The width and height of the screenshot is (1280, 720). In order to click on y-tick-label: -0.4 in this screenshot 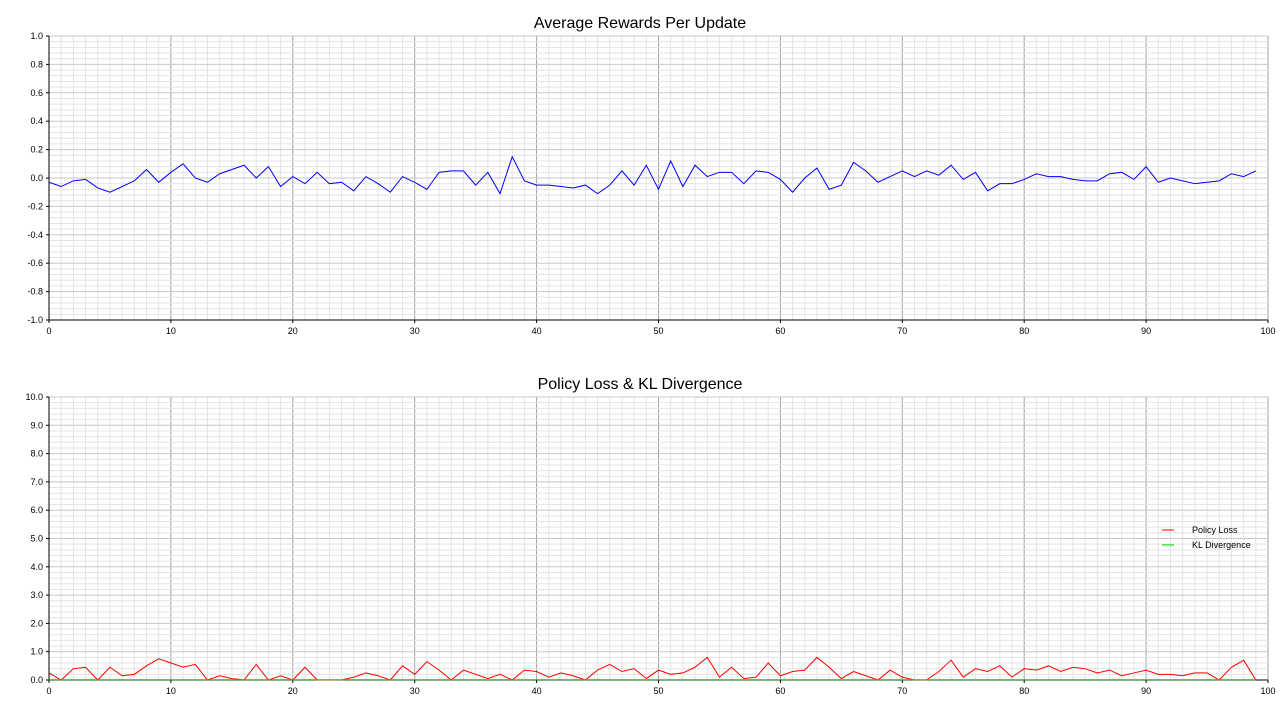, I will do `click(35, 235)`.